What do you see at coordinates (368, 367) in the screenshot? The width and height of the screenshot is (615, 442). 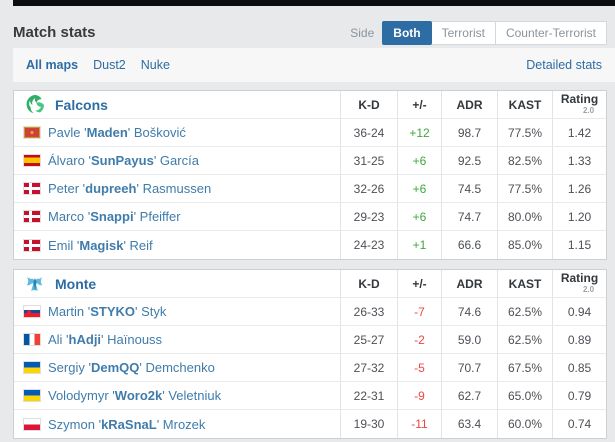 I see `stat-kd: 27-32` at bounding box center [368, 367].